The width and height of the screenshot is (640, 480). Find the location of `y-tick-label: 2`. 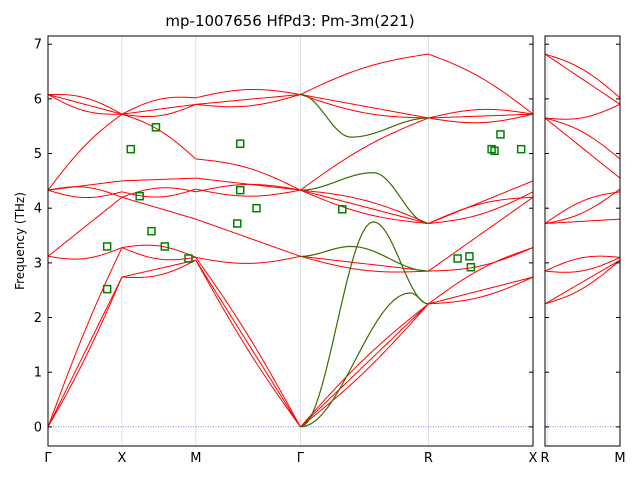

y-tick-label: 2 is located at coordinates (38, 318).